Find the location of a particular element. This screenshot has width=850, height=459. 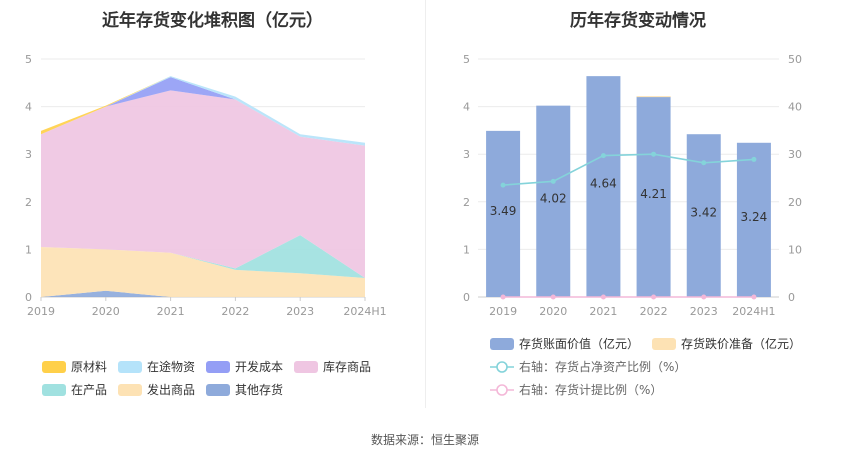

right-chart-title: 历年存货变动情况 is located at coordinates (638, 21).